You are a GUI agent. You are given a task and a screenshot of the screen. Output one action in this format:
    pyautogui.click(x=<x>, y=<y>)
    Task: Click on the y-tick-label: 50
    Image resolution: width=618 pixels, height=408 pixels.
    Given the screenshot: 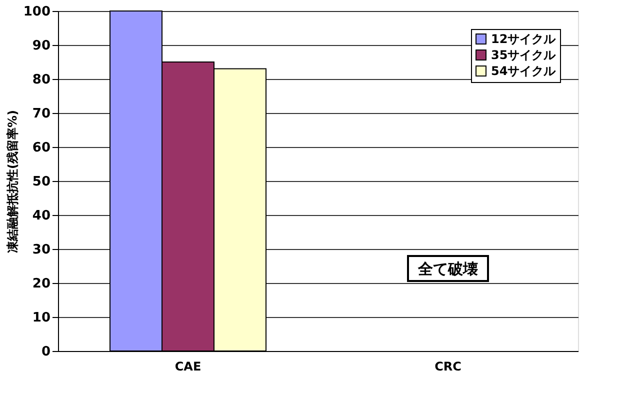 What is the action you would take?
    pyautogui.click(x=41, y=182)
    